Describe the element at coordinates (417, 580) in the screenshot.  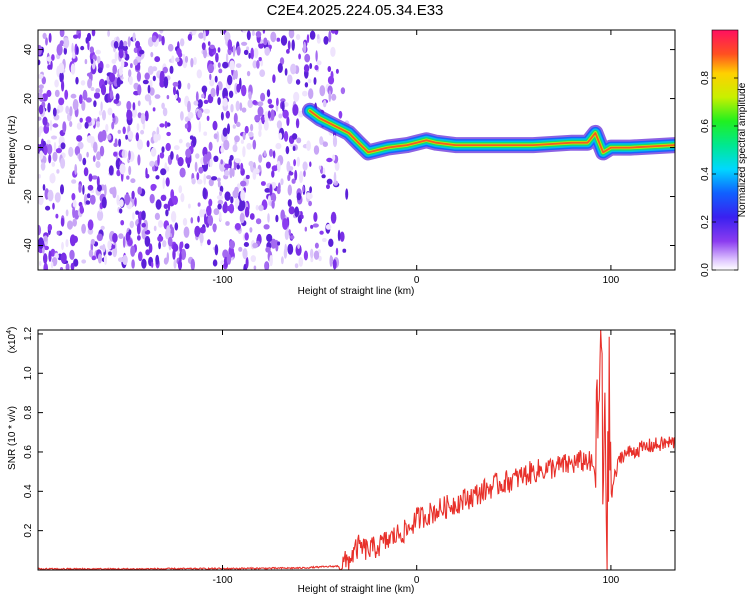
I see `x-tick-label: 0` at that location.